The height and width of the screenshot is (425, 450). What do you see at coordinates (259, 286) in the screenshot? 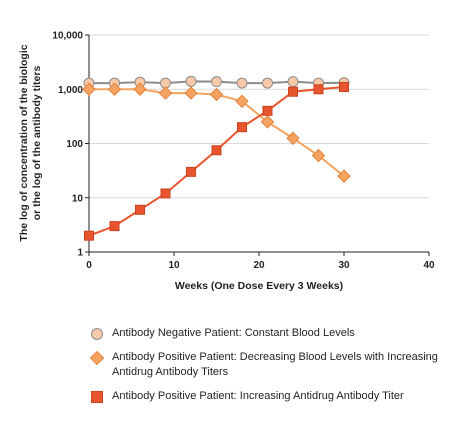
I see `x-axis-title: Weeks (One Dose Every 3 Weeks)` at bounding box center [259, 286].